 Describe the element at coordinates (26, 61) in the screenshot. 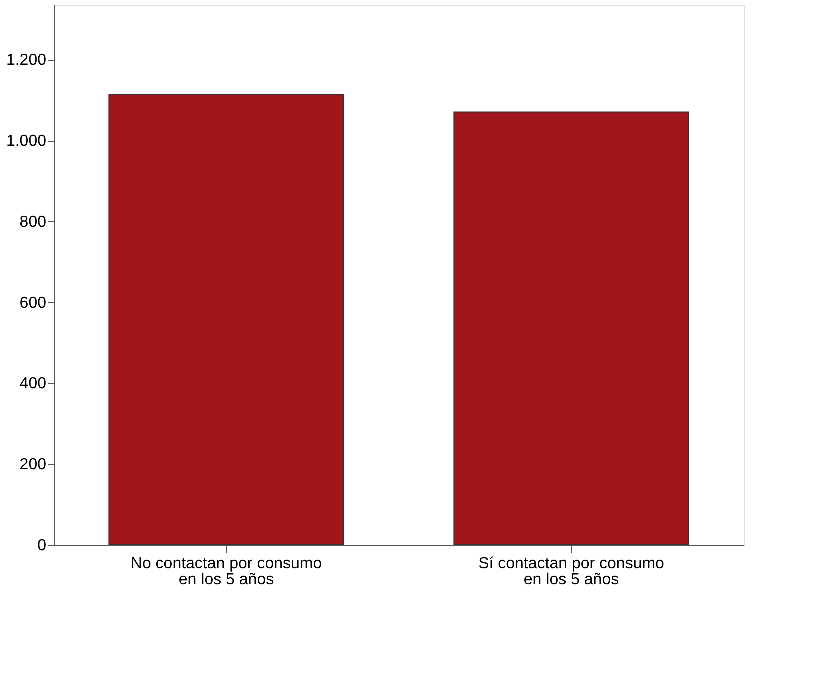

I see `y-tick-label: 1.200` at that location.